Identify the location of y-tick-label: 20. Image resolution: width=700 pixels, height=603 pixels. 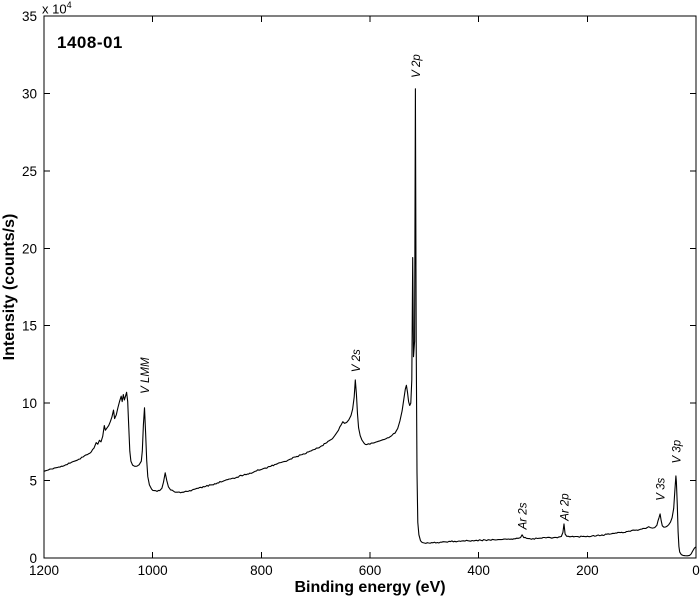
(29, 248).